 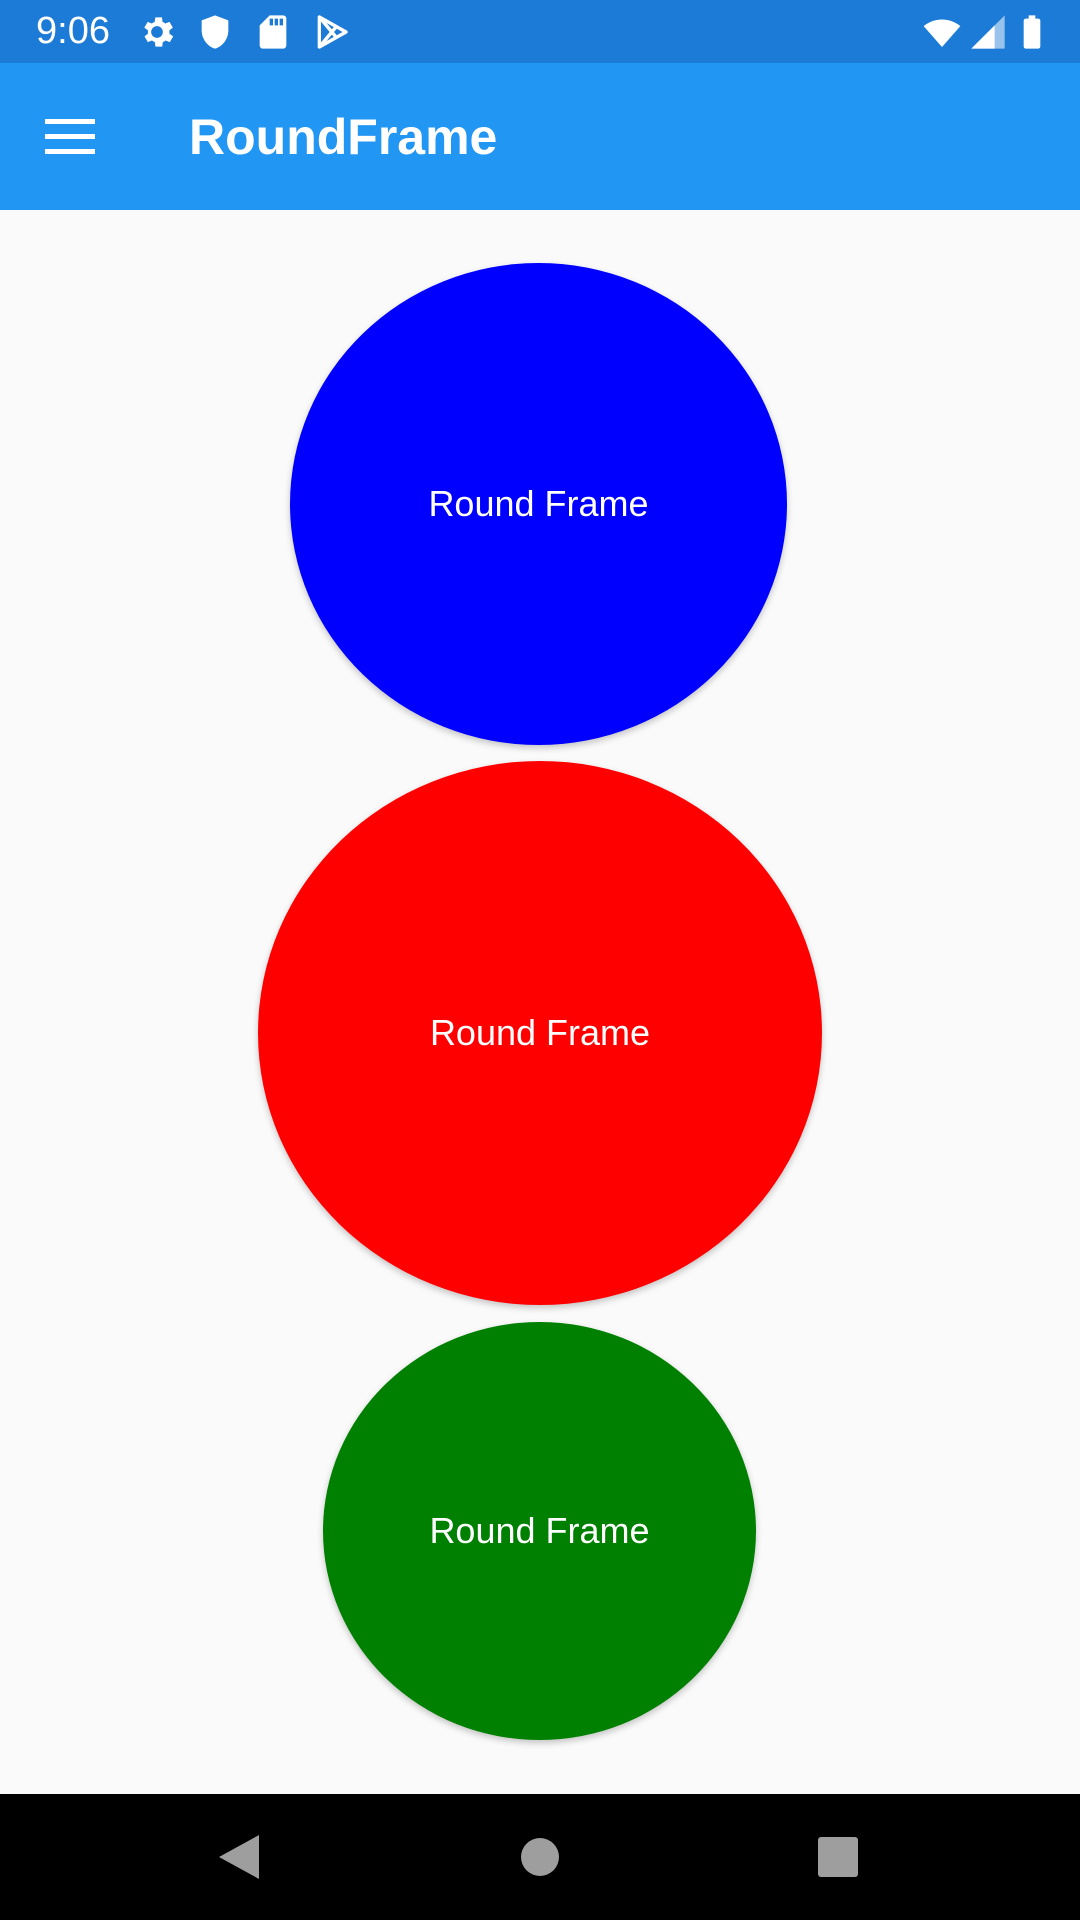 I want to click on signal-icon, so click(x=988, y=32).